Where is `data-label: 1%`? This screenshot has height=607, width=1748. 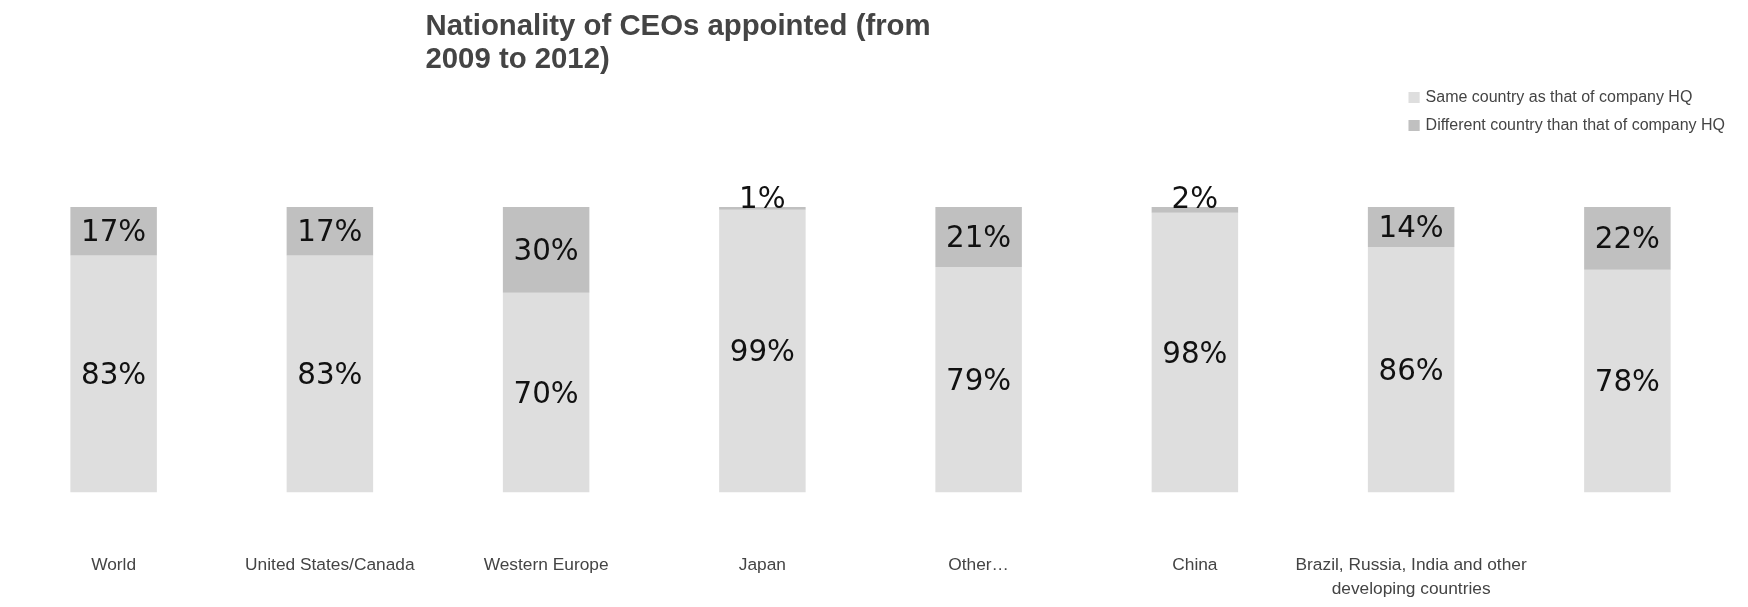
data-label: 1% is located at coordinates (762, 198).